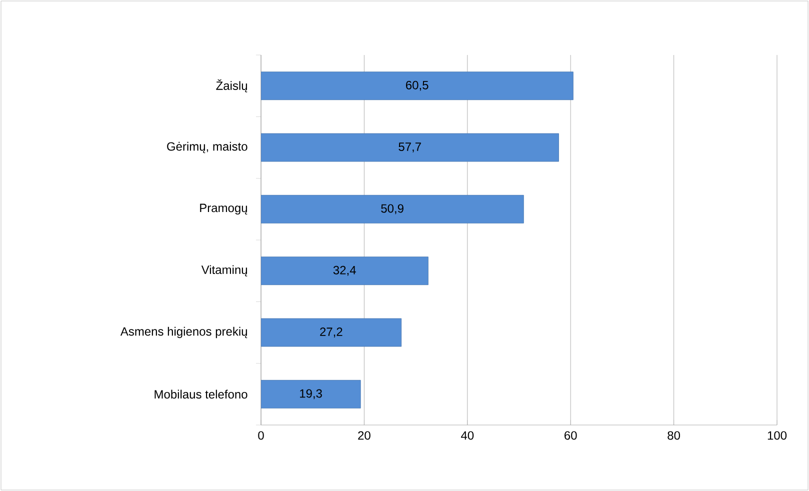 Image resolution: width=809 pixels, height=491 pixels. What do you see at coordinates (224, 270) in the screenshot?
I see `y-tick-label: Vitaminų` at bounding box center [224, 270].